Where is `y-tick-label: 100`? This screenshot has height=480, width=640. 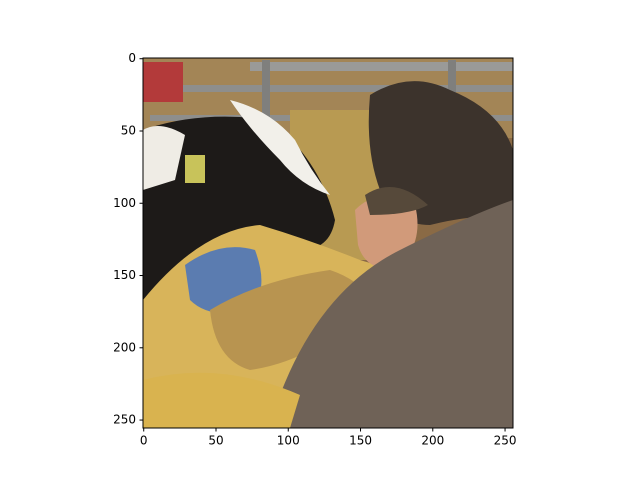 y-tick-label: 100 is located at coordinates (124, 203).